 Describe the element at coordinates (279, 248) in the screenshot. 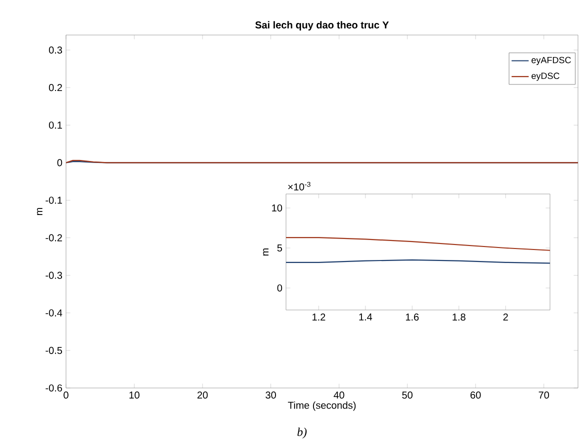

I see `y-tick-label: 5` at that location.